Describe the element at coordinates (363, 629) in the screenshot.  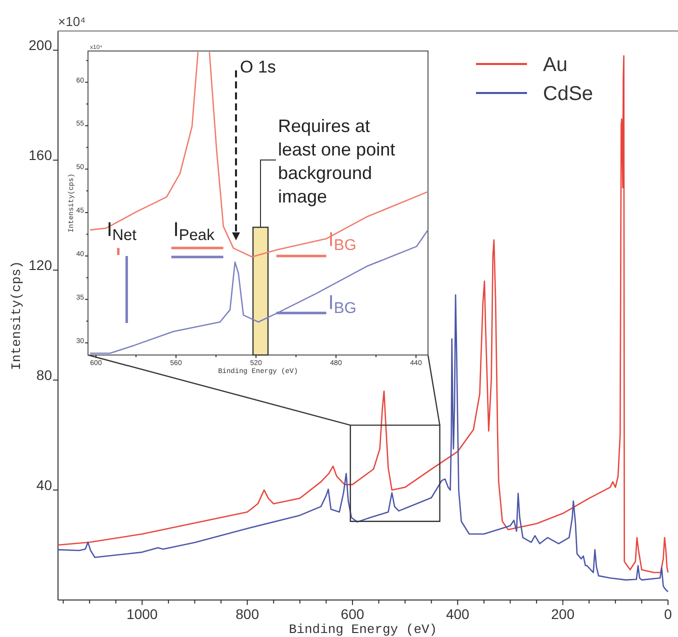
I see `x-axis-title: Binding Energy (eV)` at that location.